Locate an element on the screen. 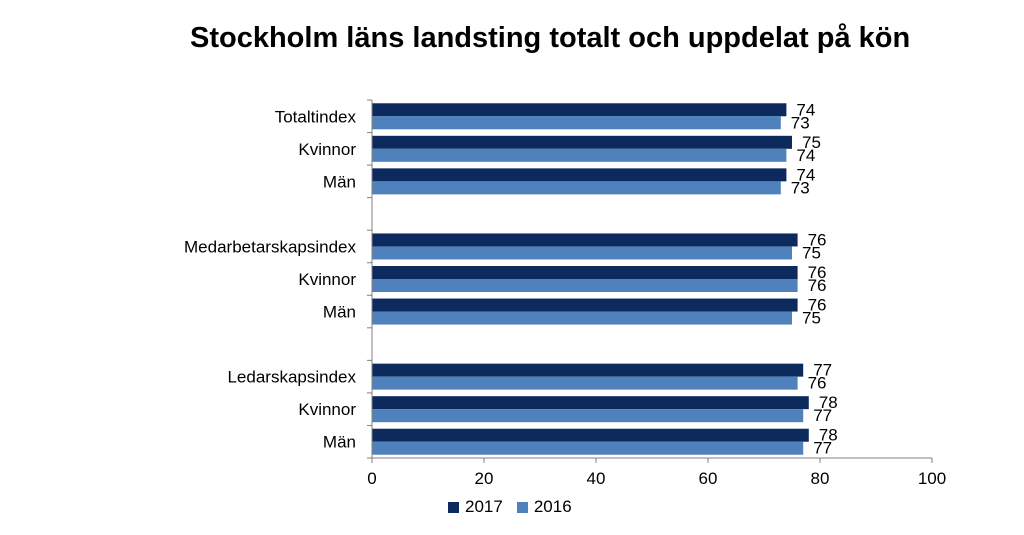 This screenshot has width=1024, height=535. value-label-2017-0: 74 is located at coordinates (805, 109).